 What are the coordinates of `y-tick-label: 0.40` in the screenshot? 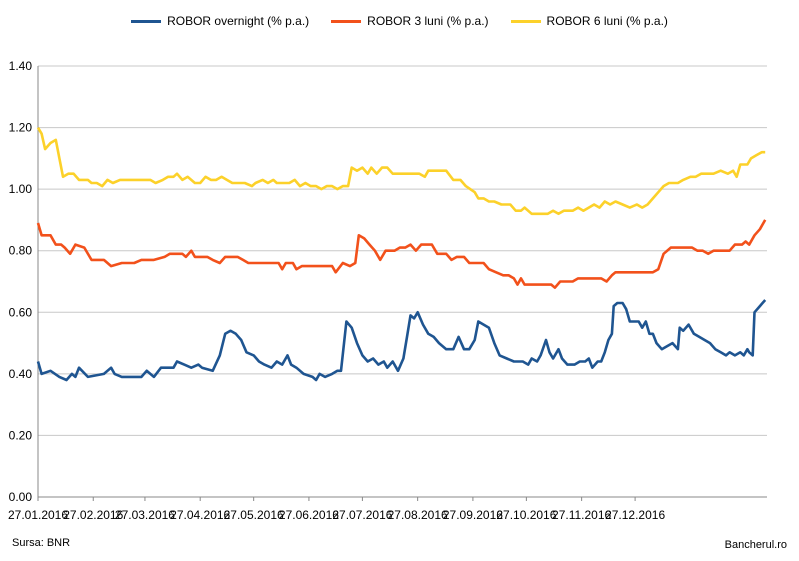 It's located at (21, 374).